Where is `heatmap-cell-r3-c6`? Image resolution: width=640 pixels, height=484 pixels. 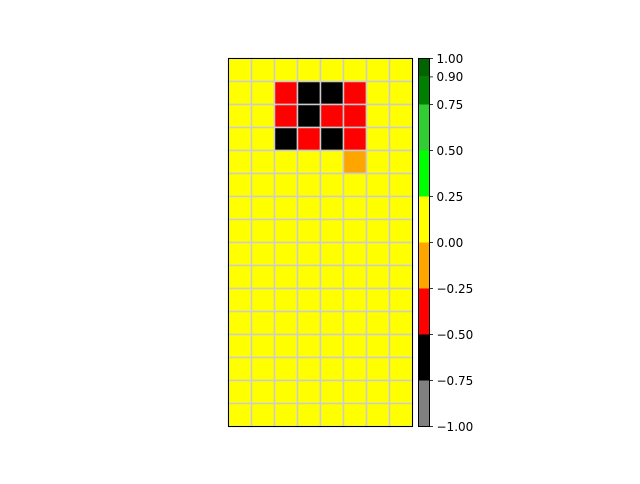 heatmap-cell-r3-c6 is located at coordinates (378, 139).